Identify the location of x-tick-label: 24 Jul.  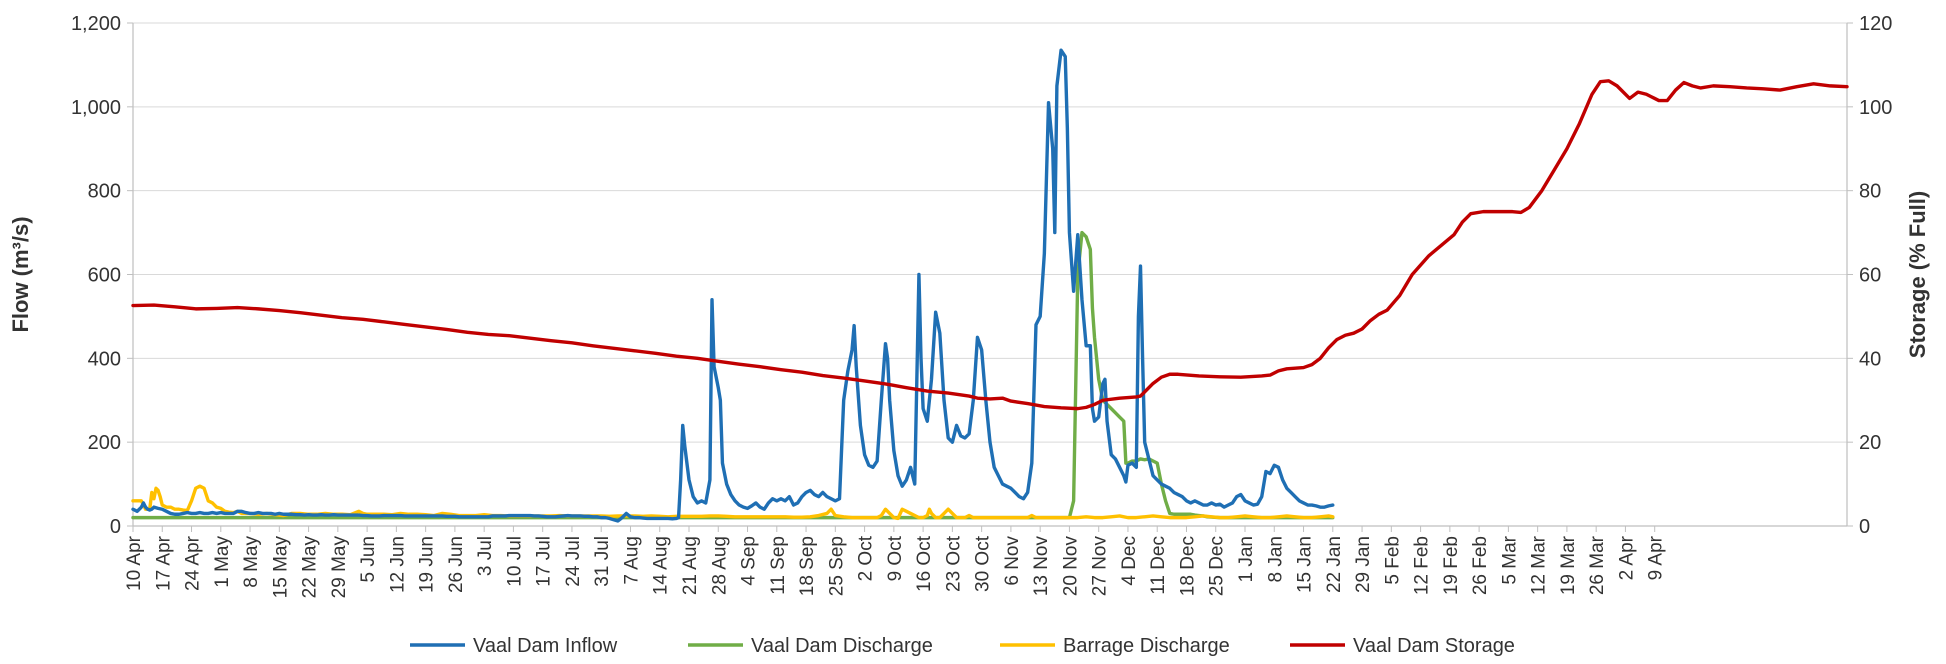
(573, 561).